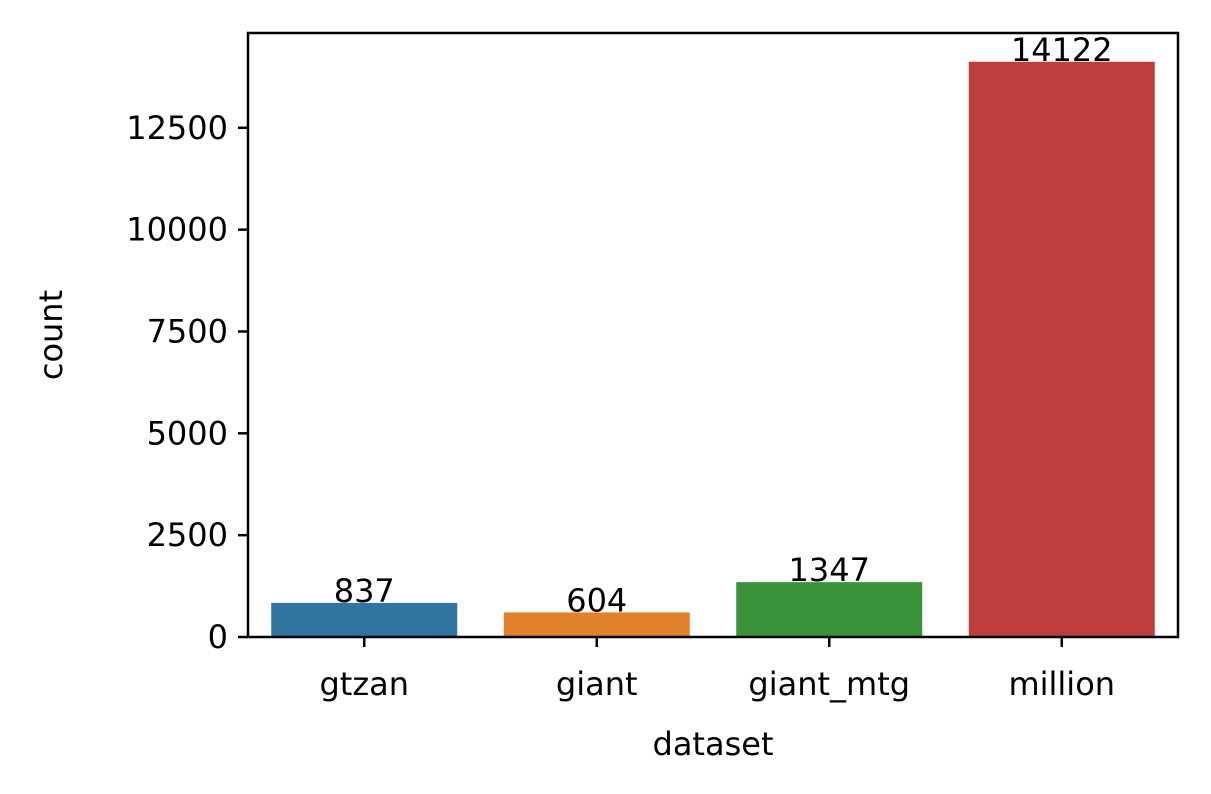 This screenshot has height=794, width=1211. Describe the element at coordinates (187, 382) in the screenshot. I see `y-axis: 0 2500 5000 7500 10000 12500` at that location.